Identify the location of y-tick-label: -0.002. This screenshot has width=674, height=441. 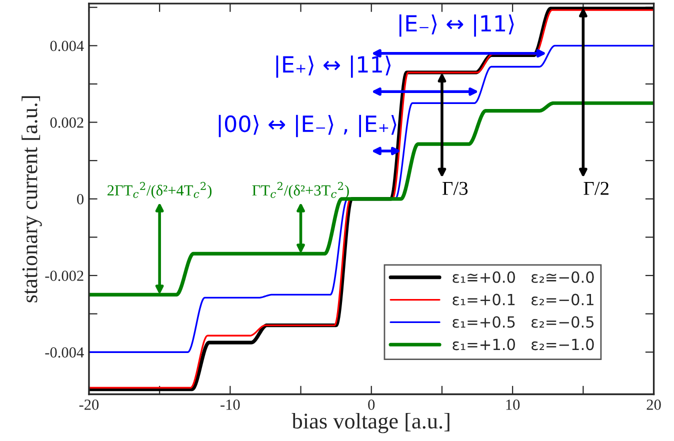
(64, 276).